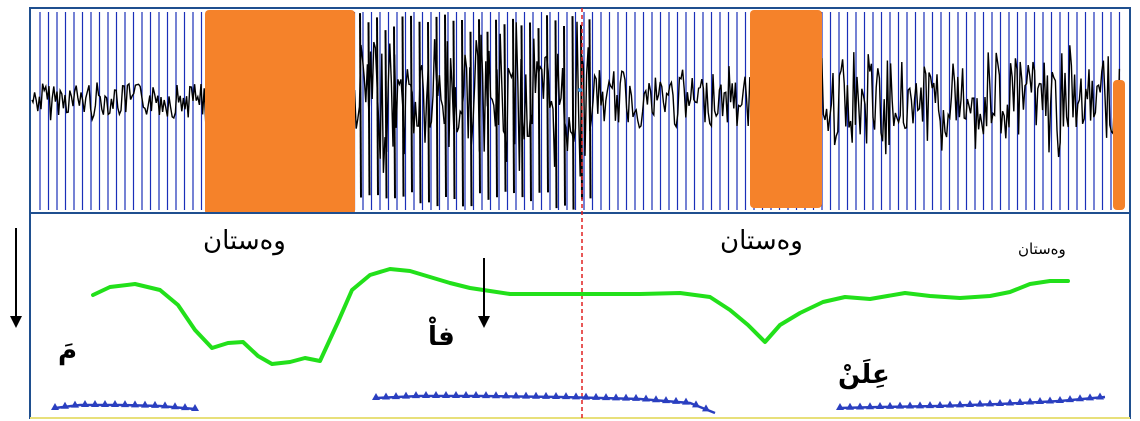  What do you see at coordinates (68, 351) in the screenshot?
I see `syllable-mark: مَ` at bounding box center [68, 351].